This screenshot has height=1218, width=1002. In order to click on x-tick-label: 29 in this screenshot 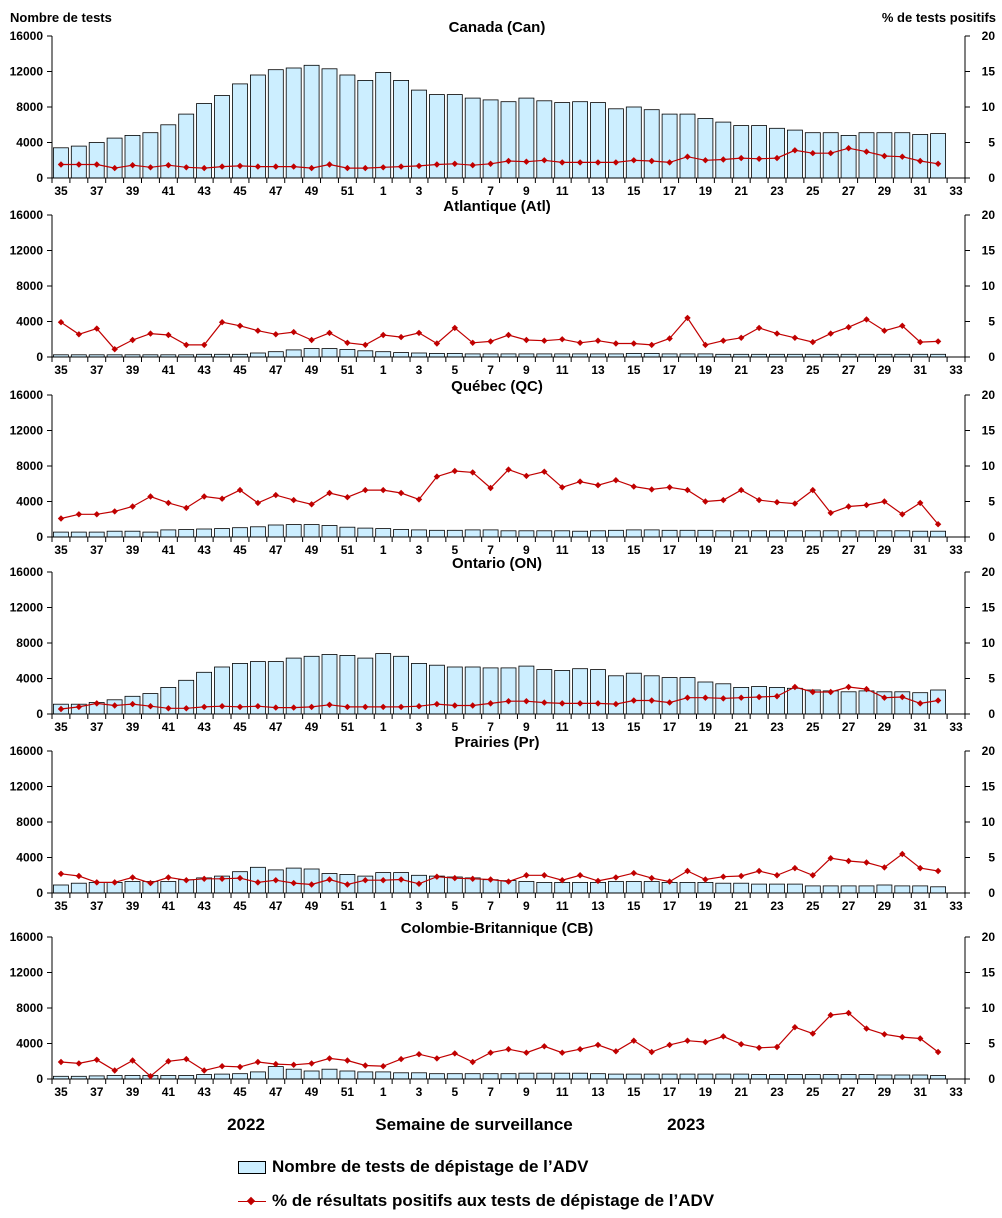, I will do `click(885, 906)`.